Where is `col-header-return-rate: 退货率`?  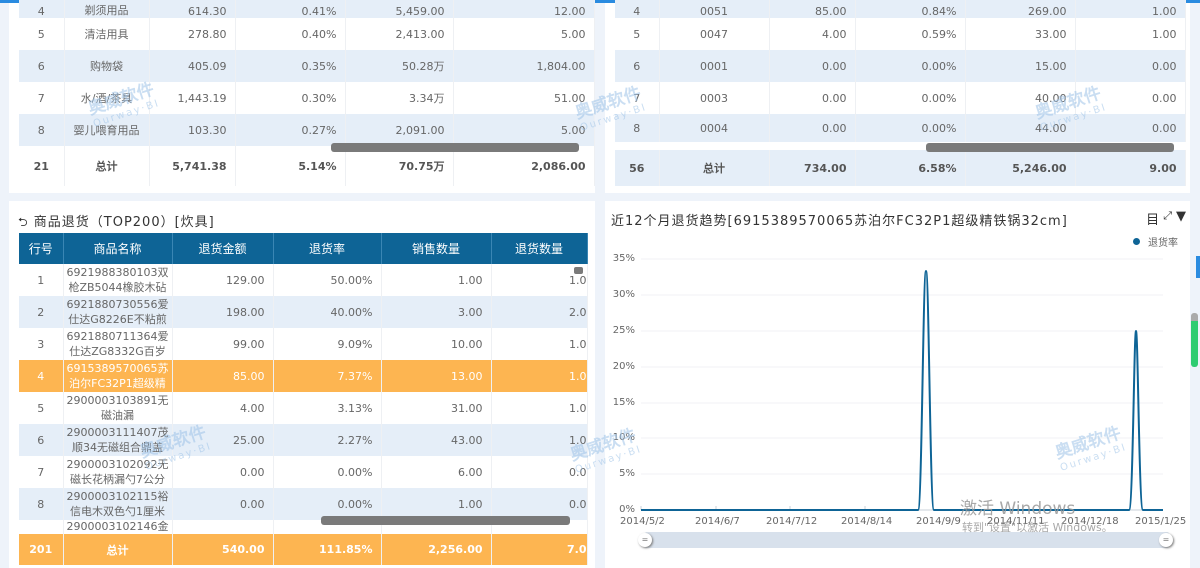
col-header-return-rate: 退货率 is located at coordinates (327, 248).